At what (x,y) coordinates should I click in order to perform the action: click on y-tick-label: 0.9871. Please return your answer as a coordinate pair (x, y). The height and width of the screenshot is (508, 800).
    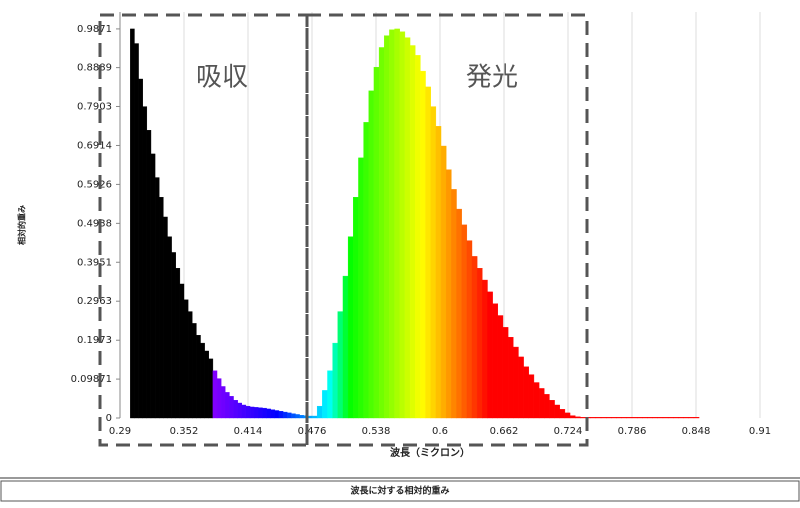
    Looking at the image, I should click on (94, 29).